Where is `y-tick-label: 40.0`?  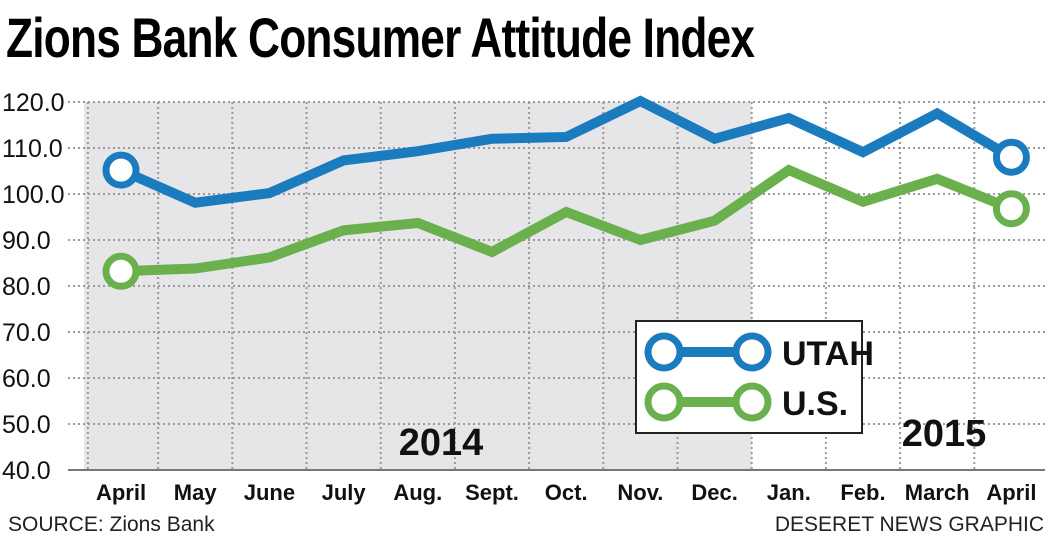 y-tick-label: 40.0 is located at coordinates (26, 471).